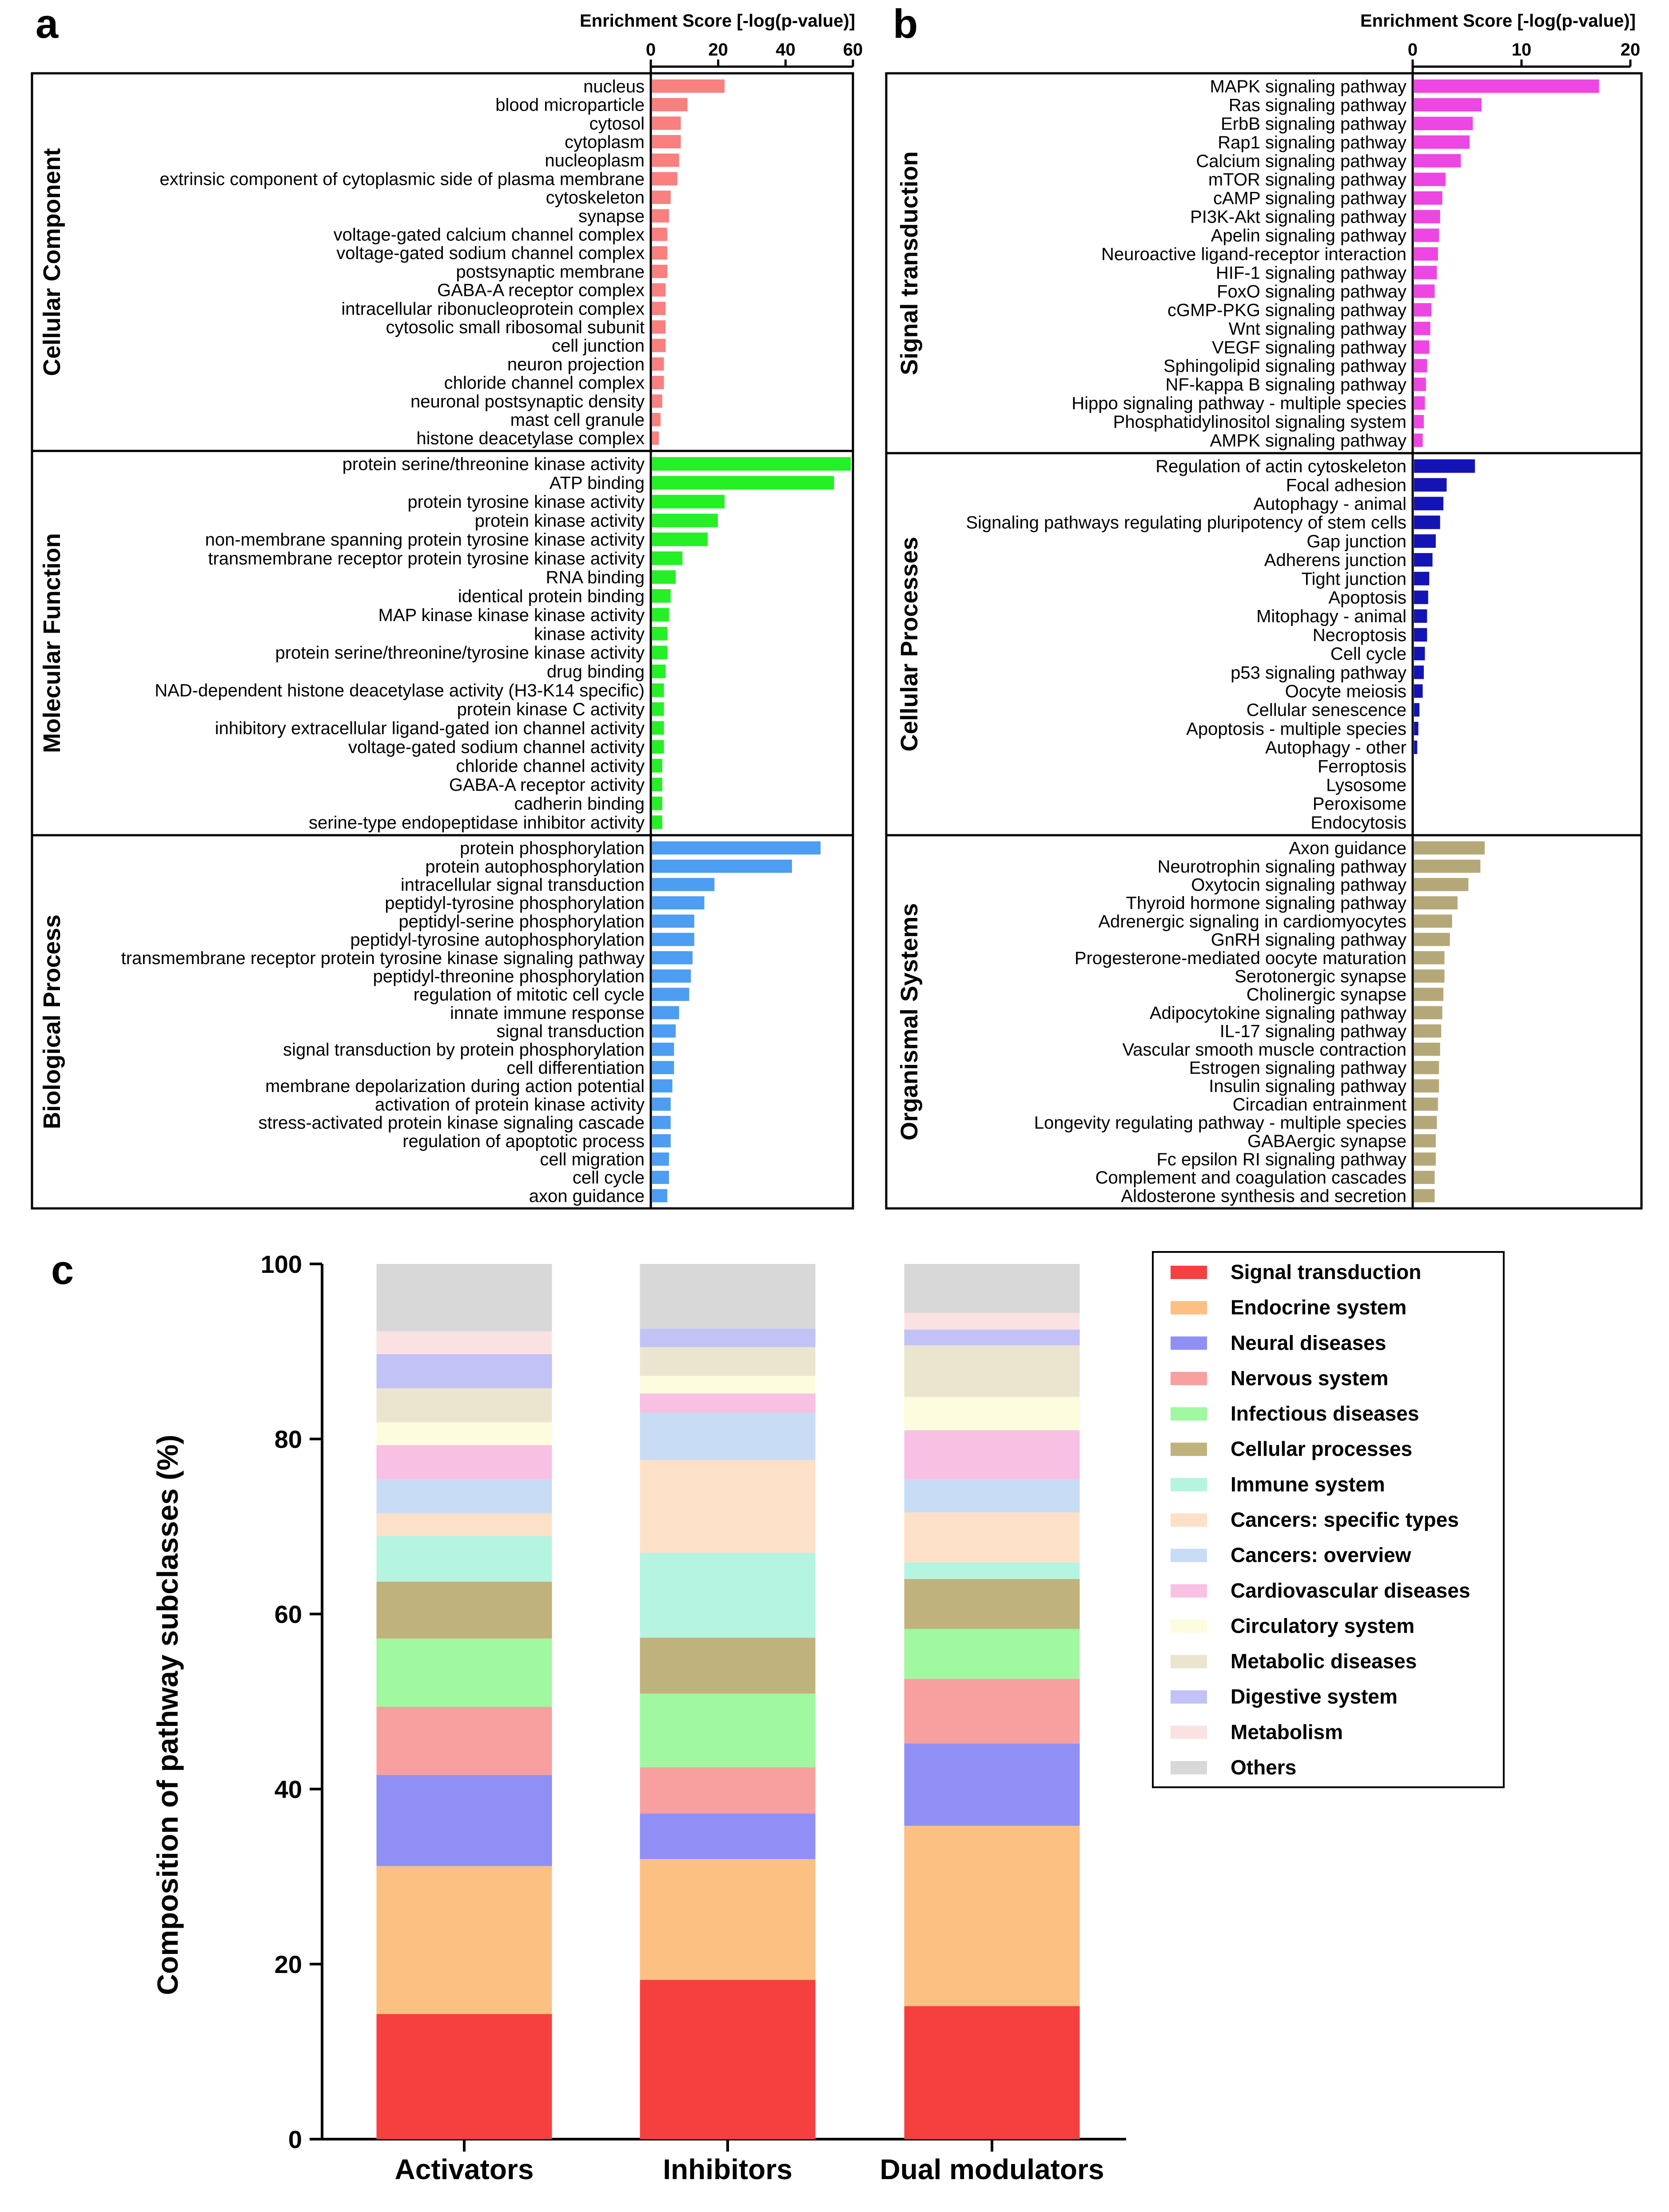 The image size is (1669, 2212). Describe the element at coordinates (1266, 903) in the screenshot. I see `category-label: Thyroid hormone signaling pathway` at that location.